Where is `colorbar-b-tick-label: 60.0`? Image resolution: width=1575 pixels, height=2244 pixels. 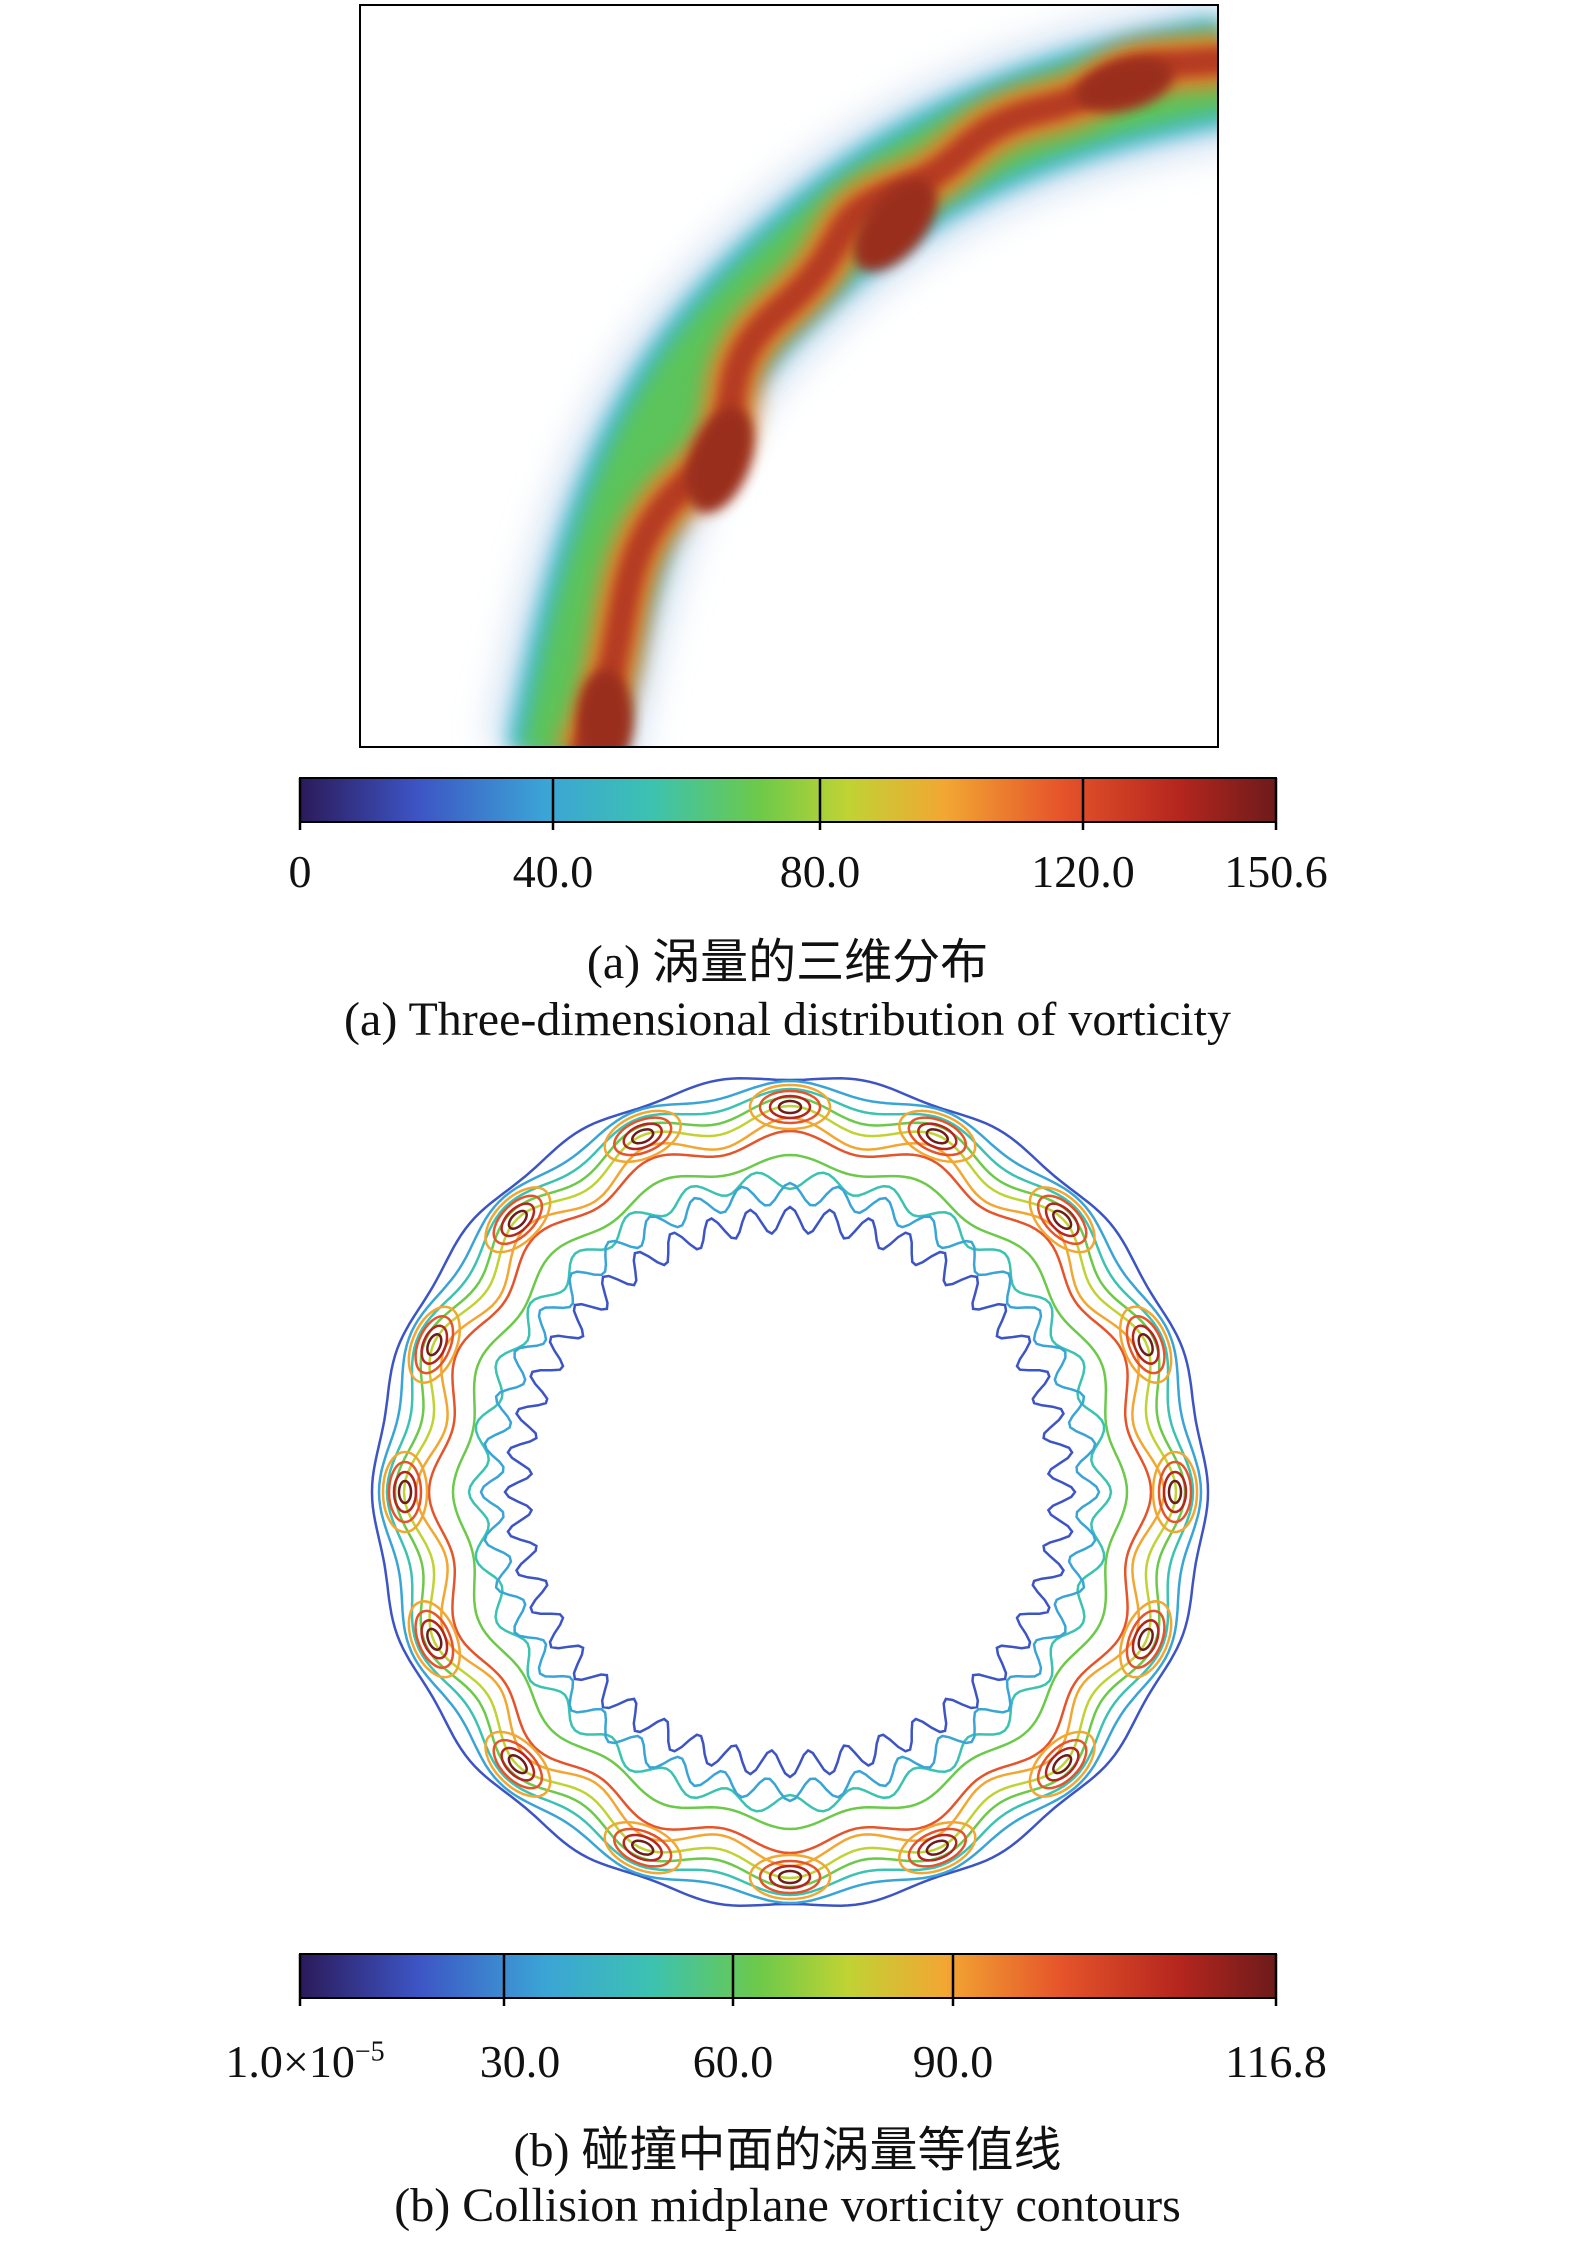
colorbar-b-tick-label: 60.0 is located at coordinates (733, 2061).